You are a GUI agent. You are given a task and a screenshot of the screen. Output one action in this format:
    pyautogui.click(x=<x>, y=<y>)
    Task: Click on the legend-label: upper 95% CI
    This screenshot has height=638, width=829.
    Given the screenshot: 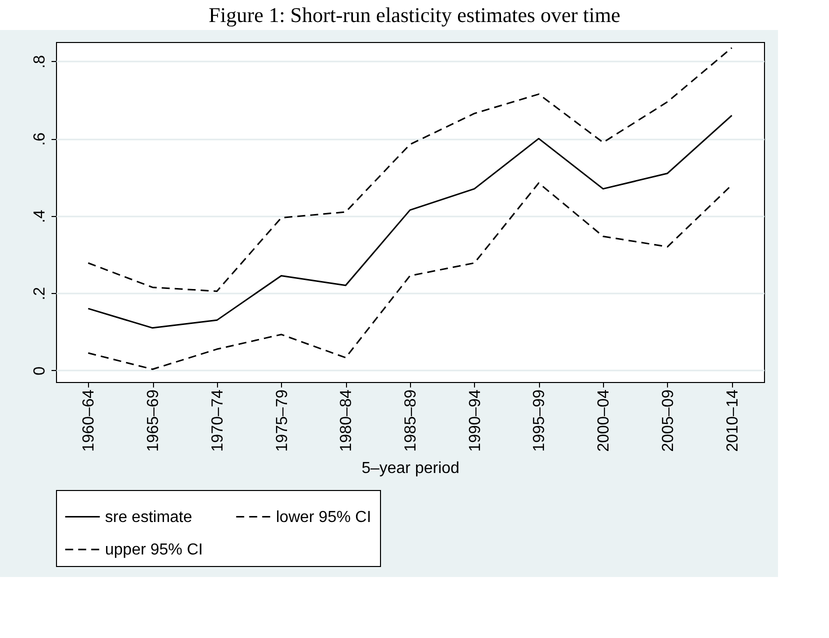 What is the action you would take?
    pyautogui.click(x=154, y=550)
    